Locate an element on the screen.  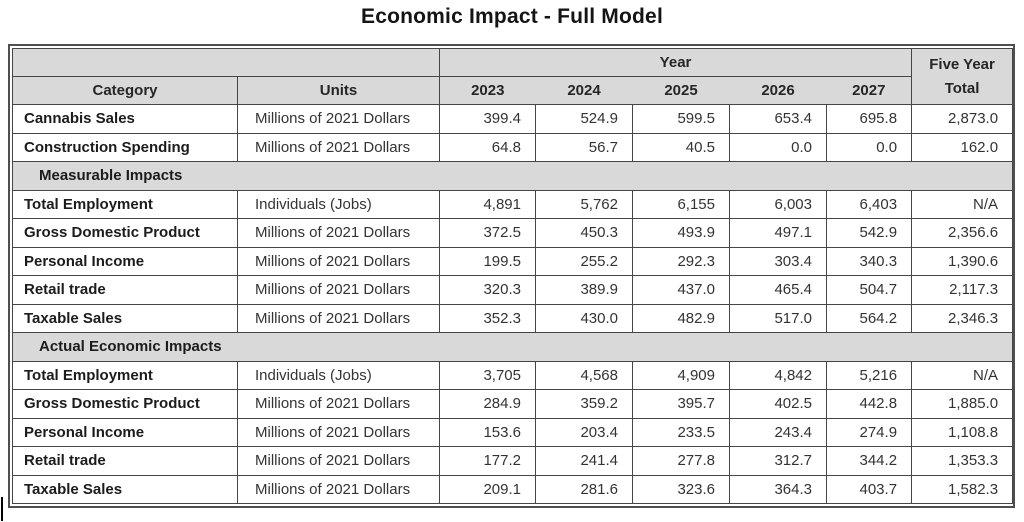
five-year-total-cell: 1,582.3 is located at coordinates (962, 489).